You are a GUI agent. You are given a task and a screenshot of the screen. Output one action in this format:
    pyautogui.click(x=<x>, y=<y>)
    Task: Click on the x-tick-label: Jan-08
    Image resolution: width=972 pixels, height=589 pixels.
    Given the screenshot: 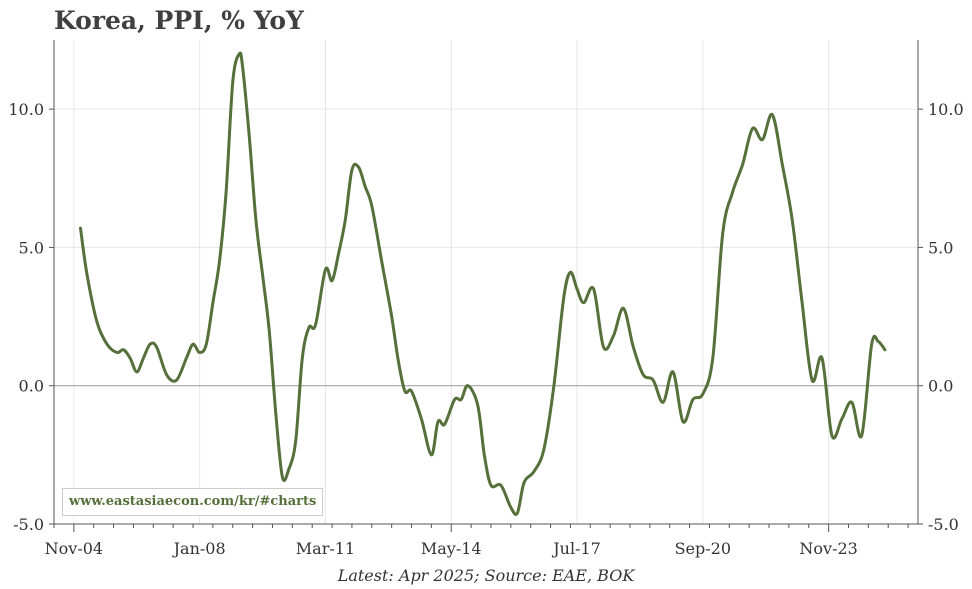 What is the action you would take?
    pyautogui.click(x=199, y=548)
    